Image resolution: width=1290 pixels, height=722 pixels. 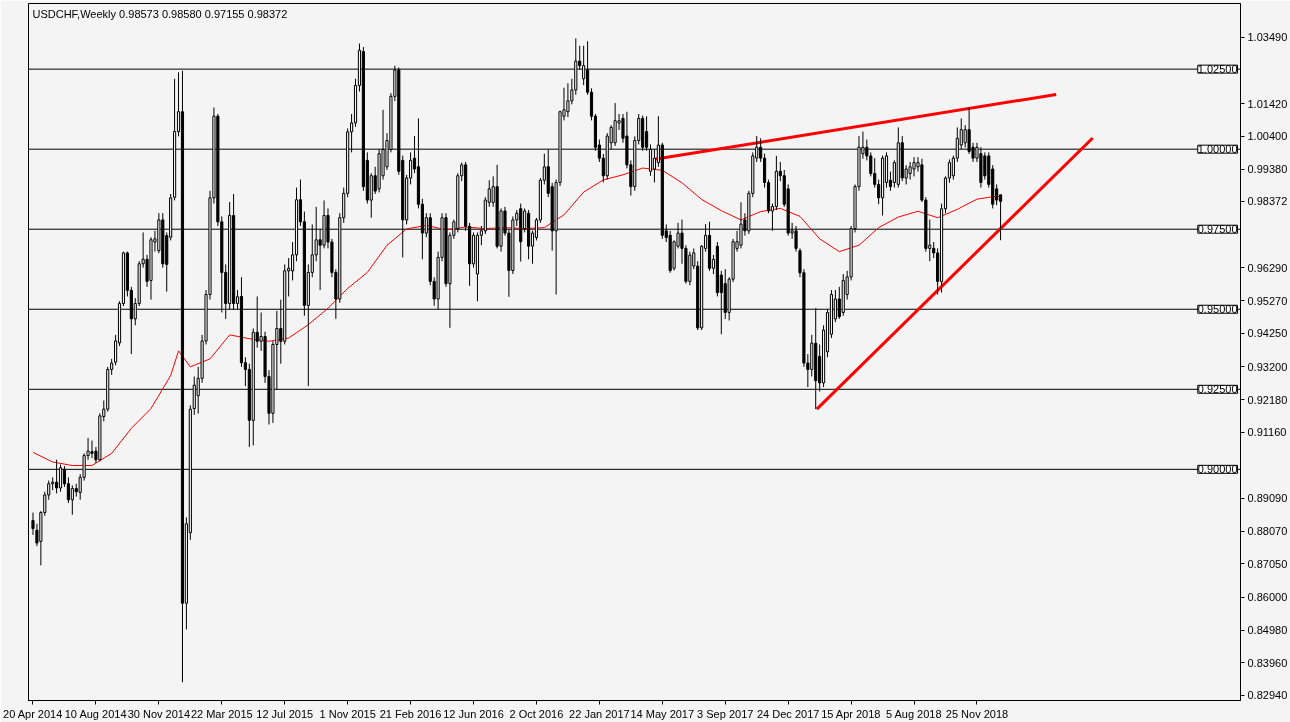 What do you see at coordinates (977, 713) in the screenshot?
I see `x-tick-label: 25 Nov 2018` at bounding box center [977, 713].